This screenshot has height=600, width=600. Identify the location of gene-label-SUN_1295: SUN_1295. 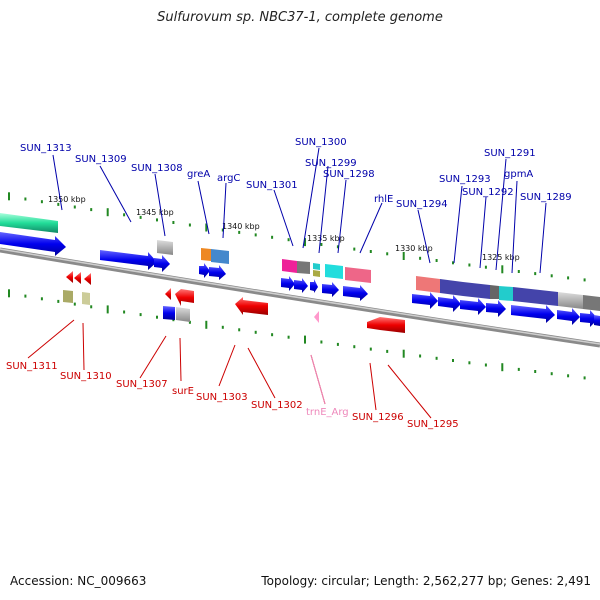
(433, 424).